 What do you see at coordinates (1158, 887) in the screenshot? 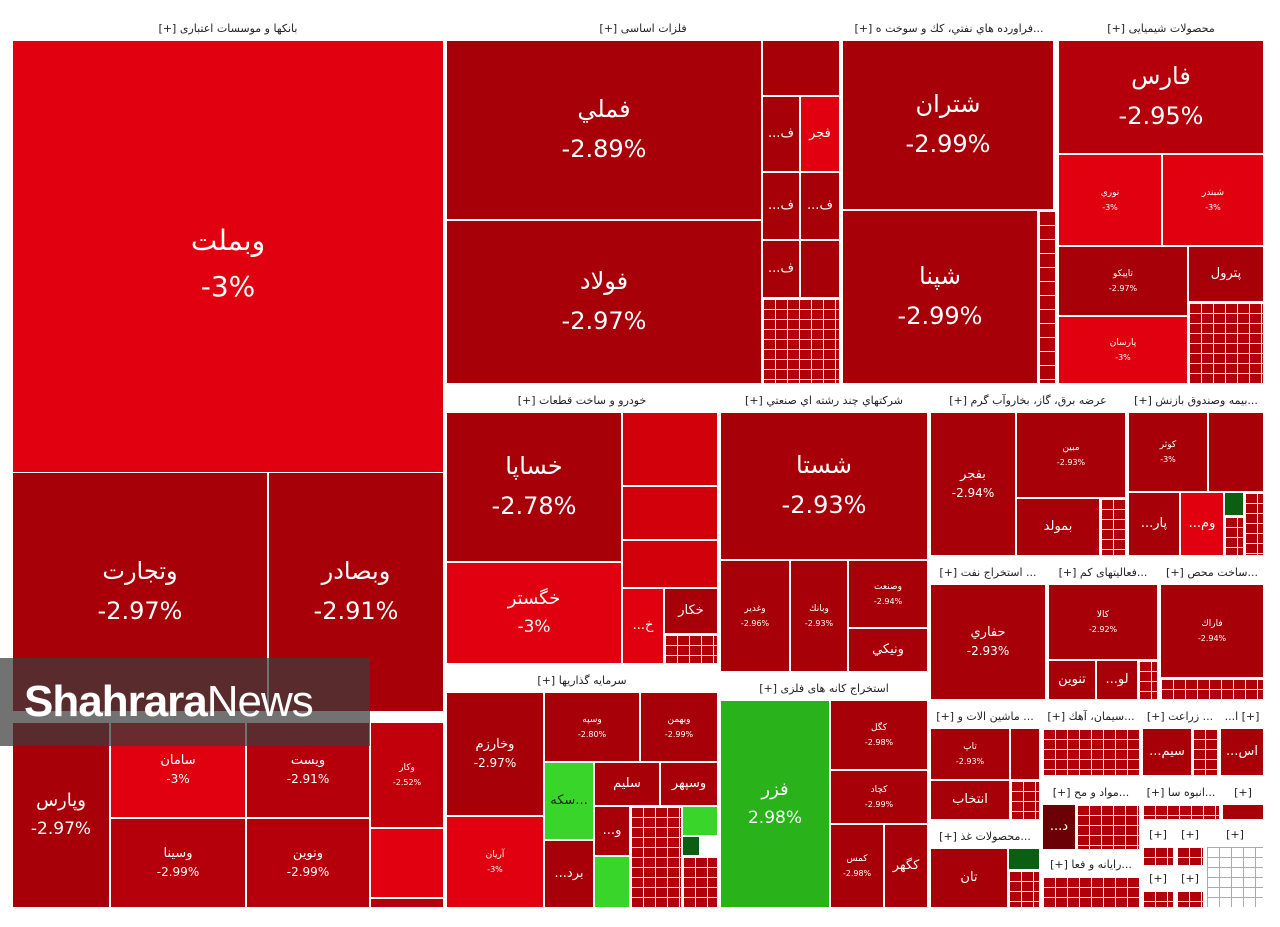
I see `sector-misc-6: [+]` at bounding box center [1158, 887].